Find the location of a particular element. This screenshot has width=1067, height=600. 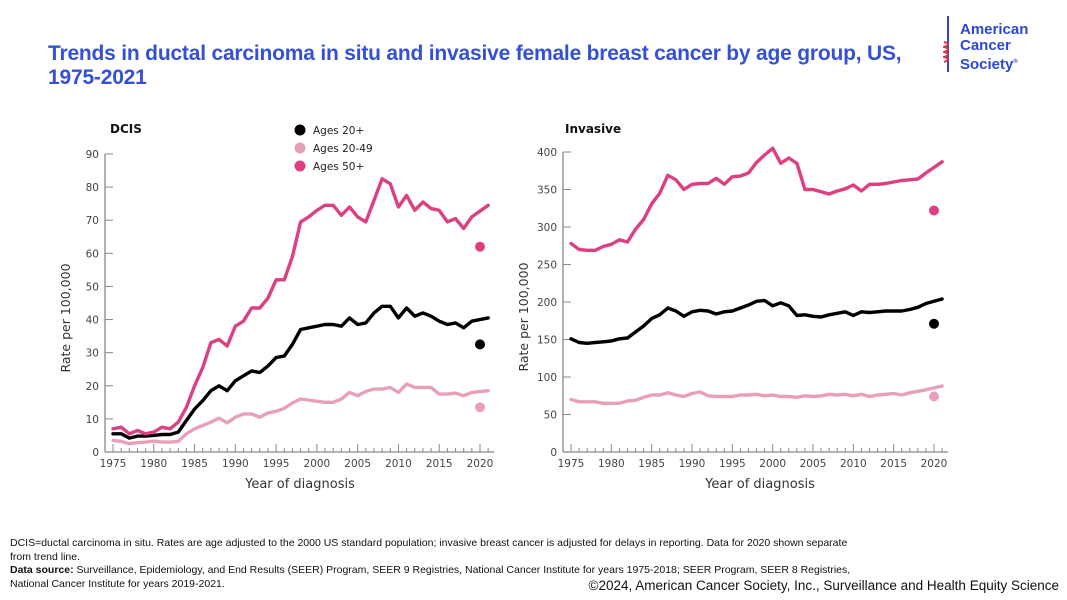

invasive-y-tick-label: 100 is located at coordinates (547, 378).